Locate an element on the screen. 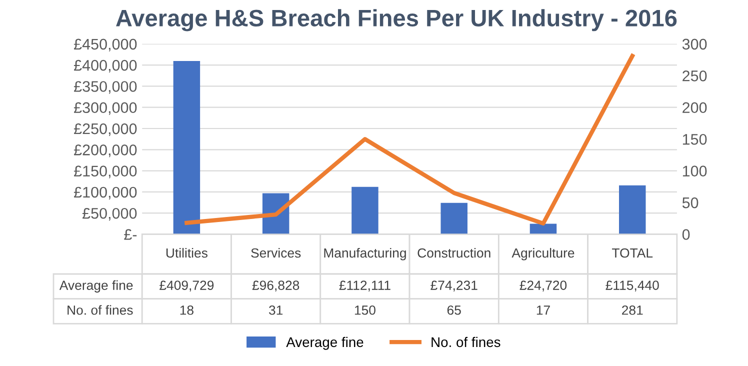  y2-tick-label: 100 is located at coordinates (694, 171).